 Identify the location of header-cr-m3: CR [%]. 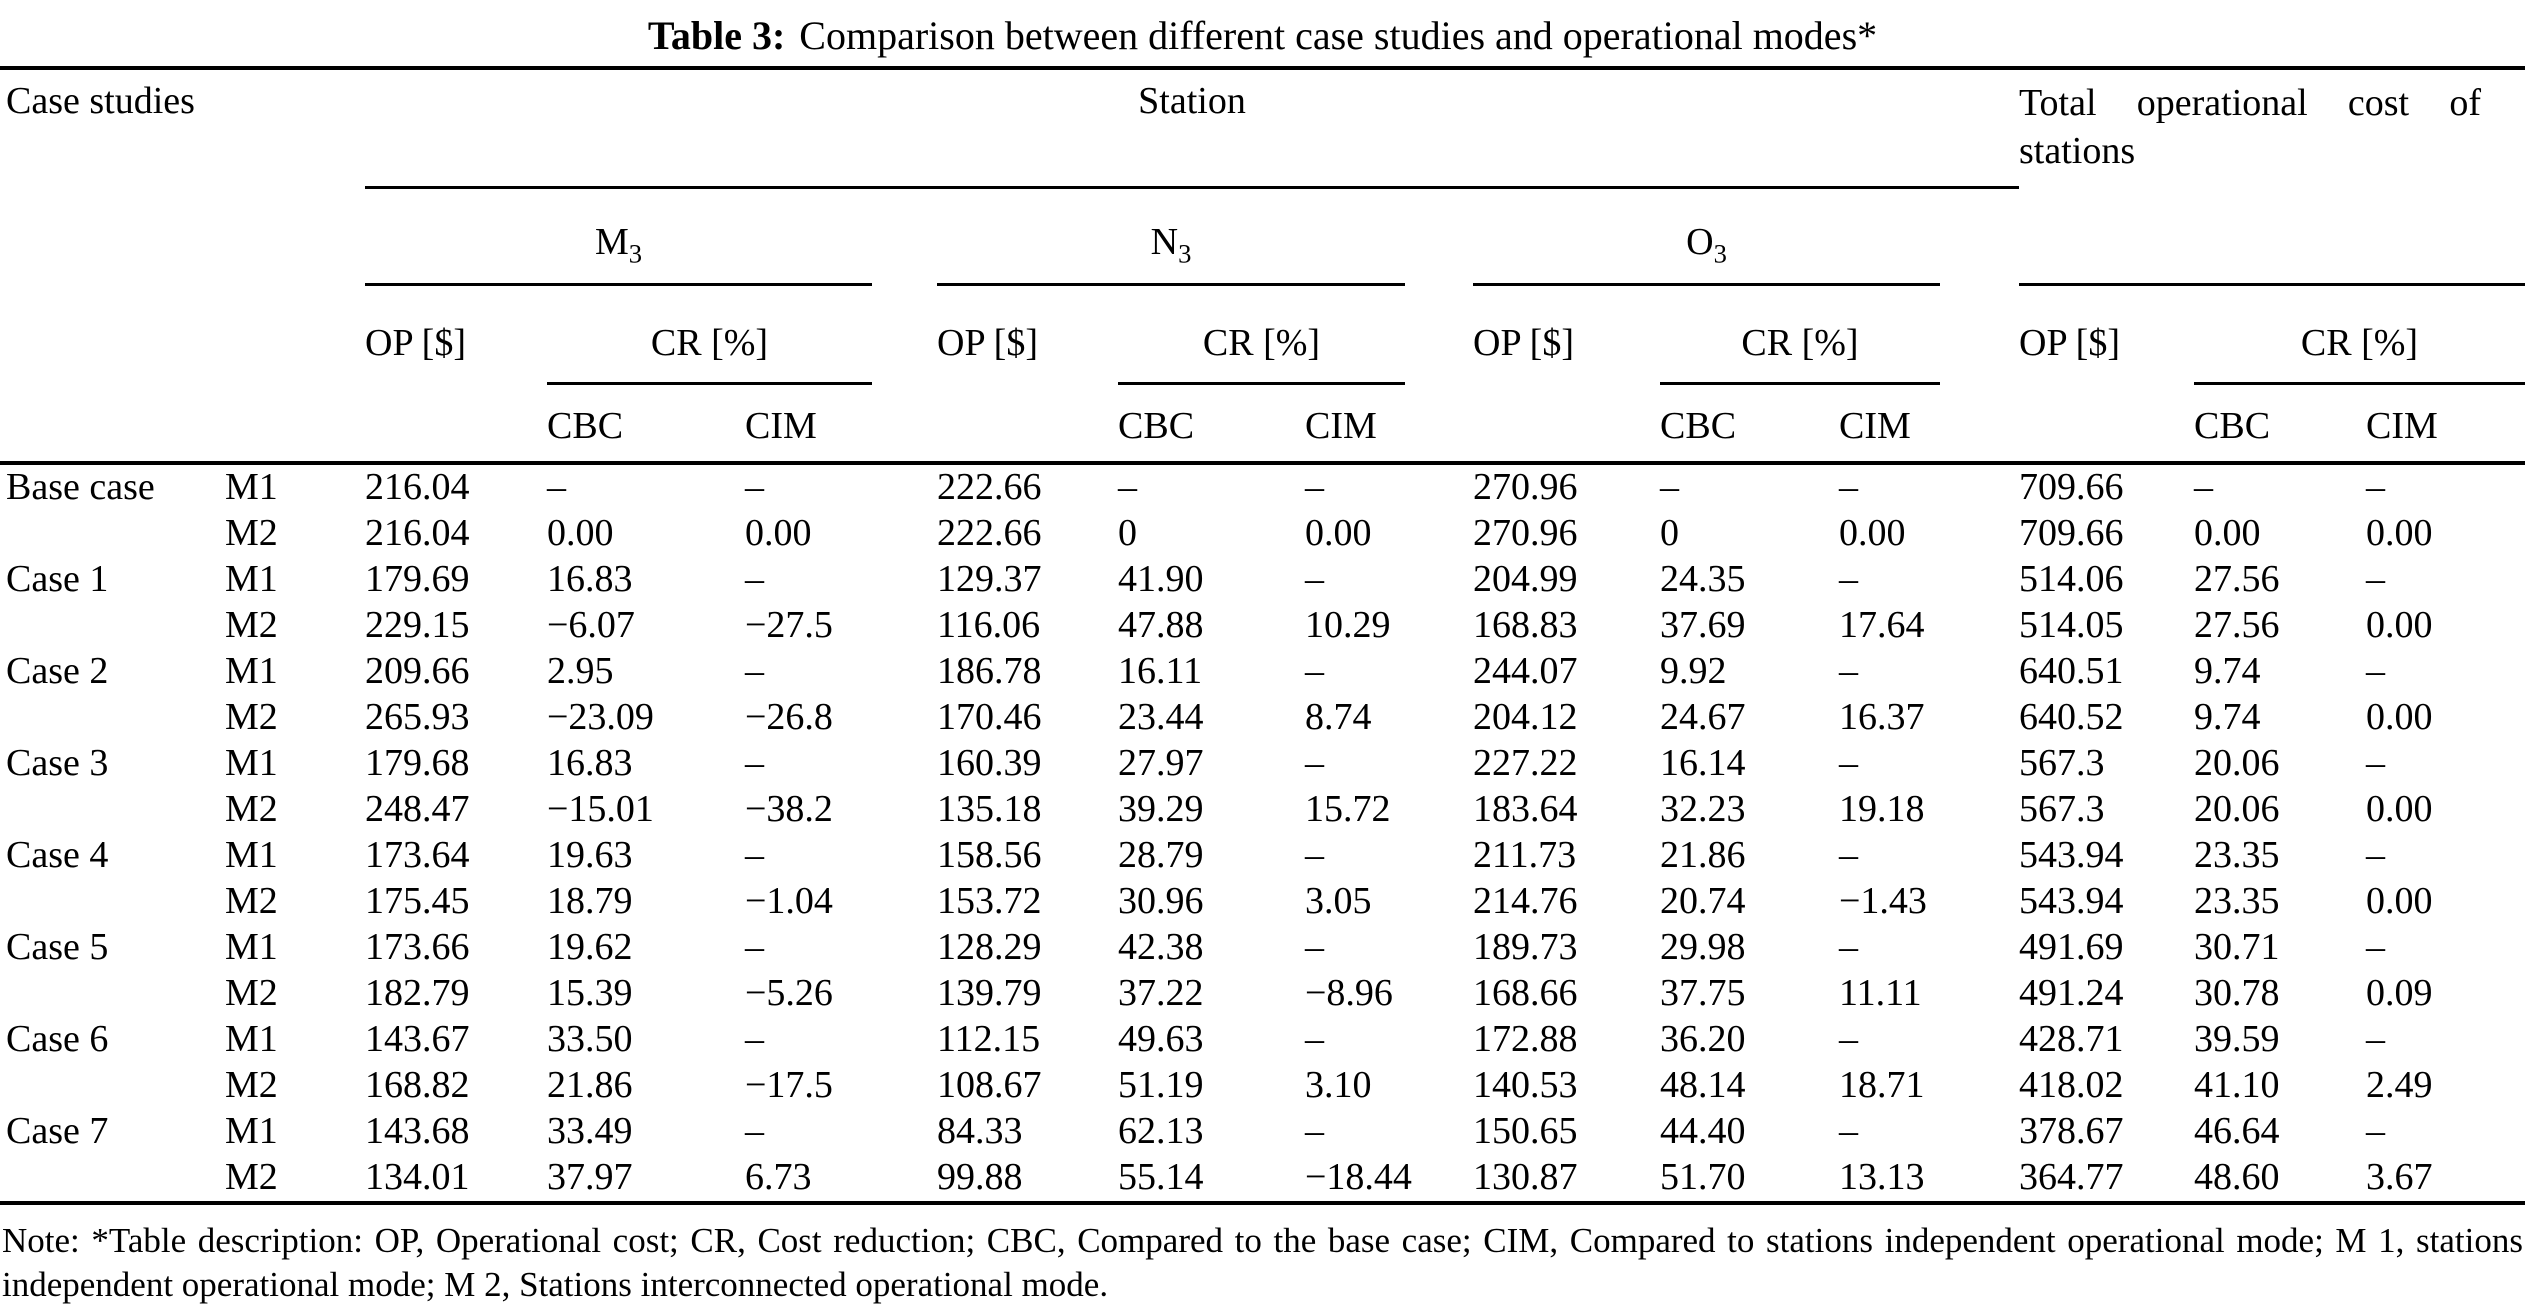
(709, 343).